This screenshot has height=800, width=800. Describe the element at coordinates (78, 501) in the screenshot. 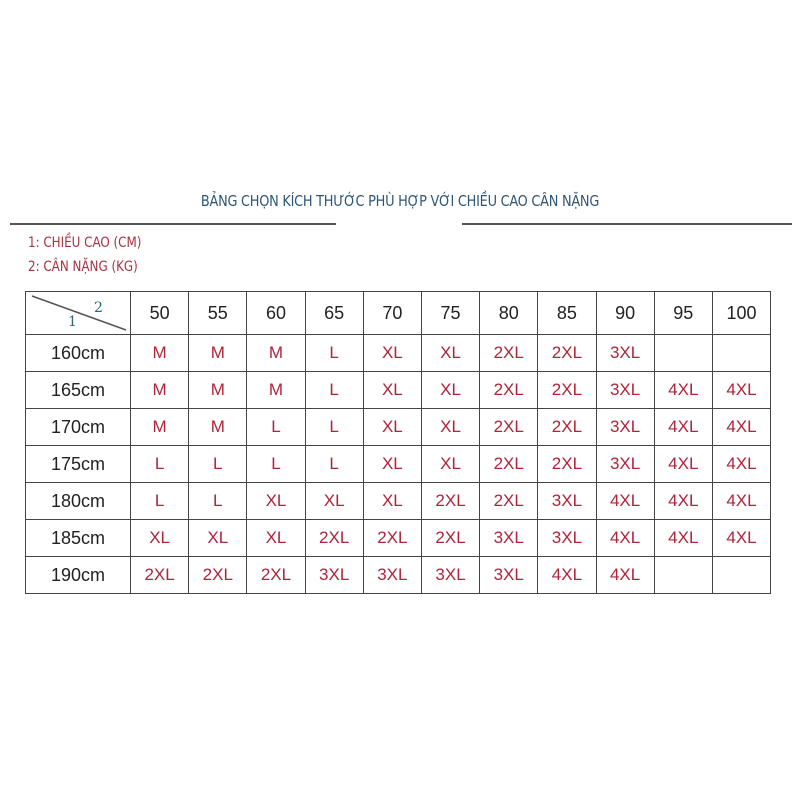

I see `height-label: 180cm` at that location.